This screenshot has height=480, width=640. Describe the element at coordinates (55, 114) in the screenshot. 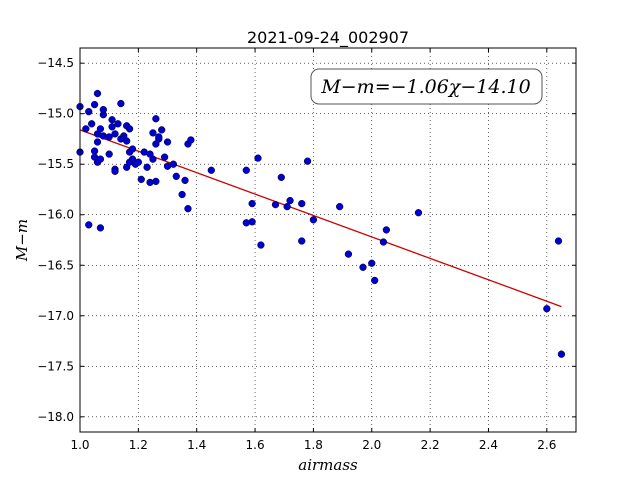

I see `y-tick-label: −15.0` at that location.